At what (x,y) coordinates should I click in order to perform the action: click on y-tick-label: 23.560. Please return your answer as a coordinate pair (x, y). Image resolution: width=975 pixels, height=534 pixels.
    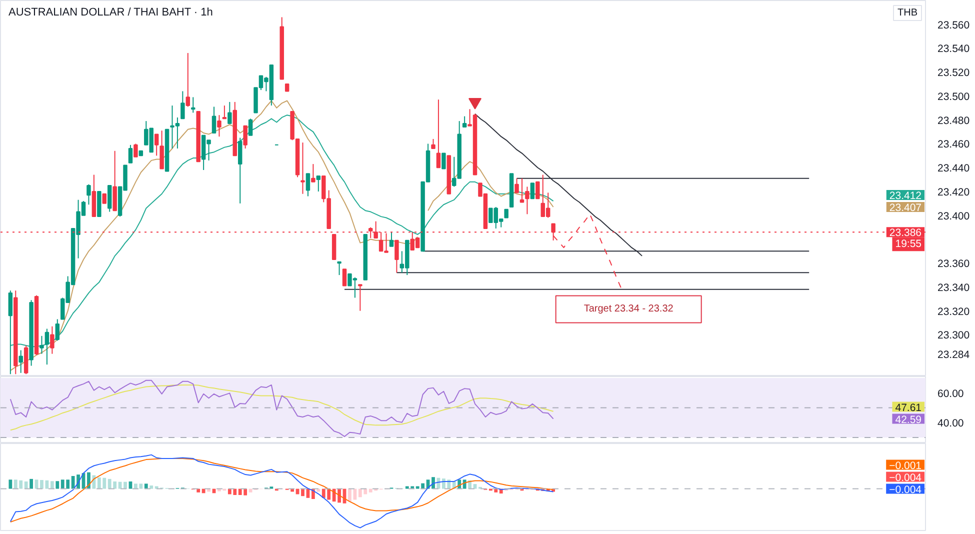
    Looking at the image, I should click on (954, 25).